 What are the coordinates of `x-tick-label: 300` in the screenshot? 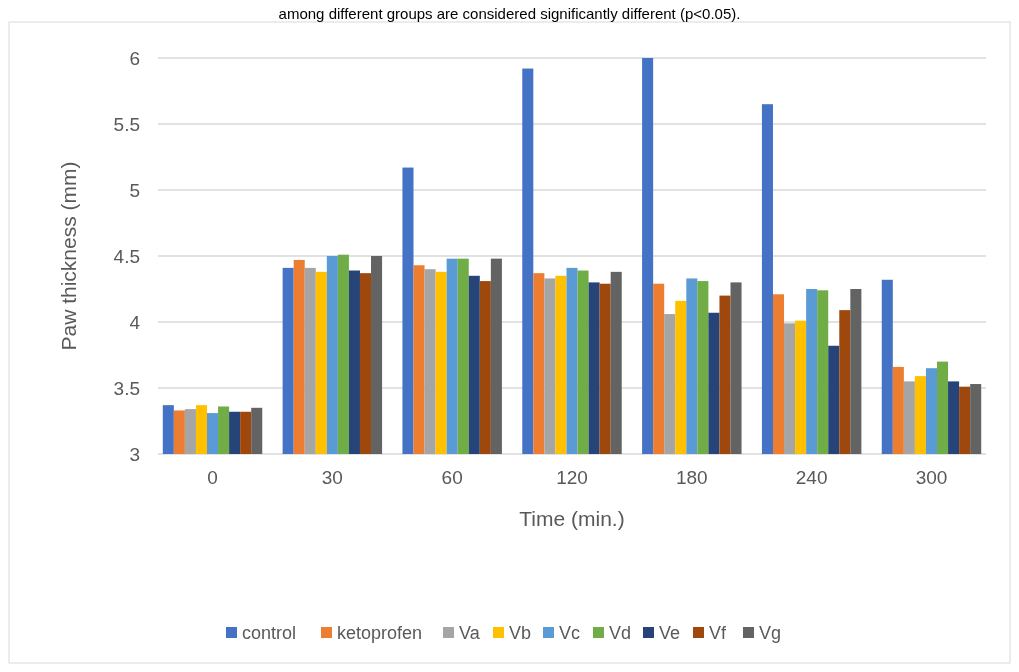 It's located at (931, 477).